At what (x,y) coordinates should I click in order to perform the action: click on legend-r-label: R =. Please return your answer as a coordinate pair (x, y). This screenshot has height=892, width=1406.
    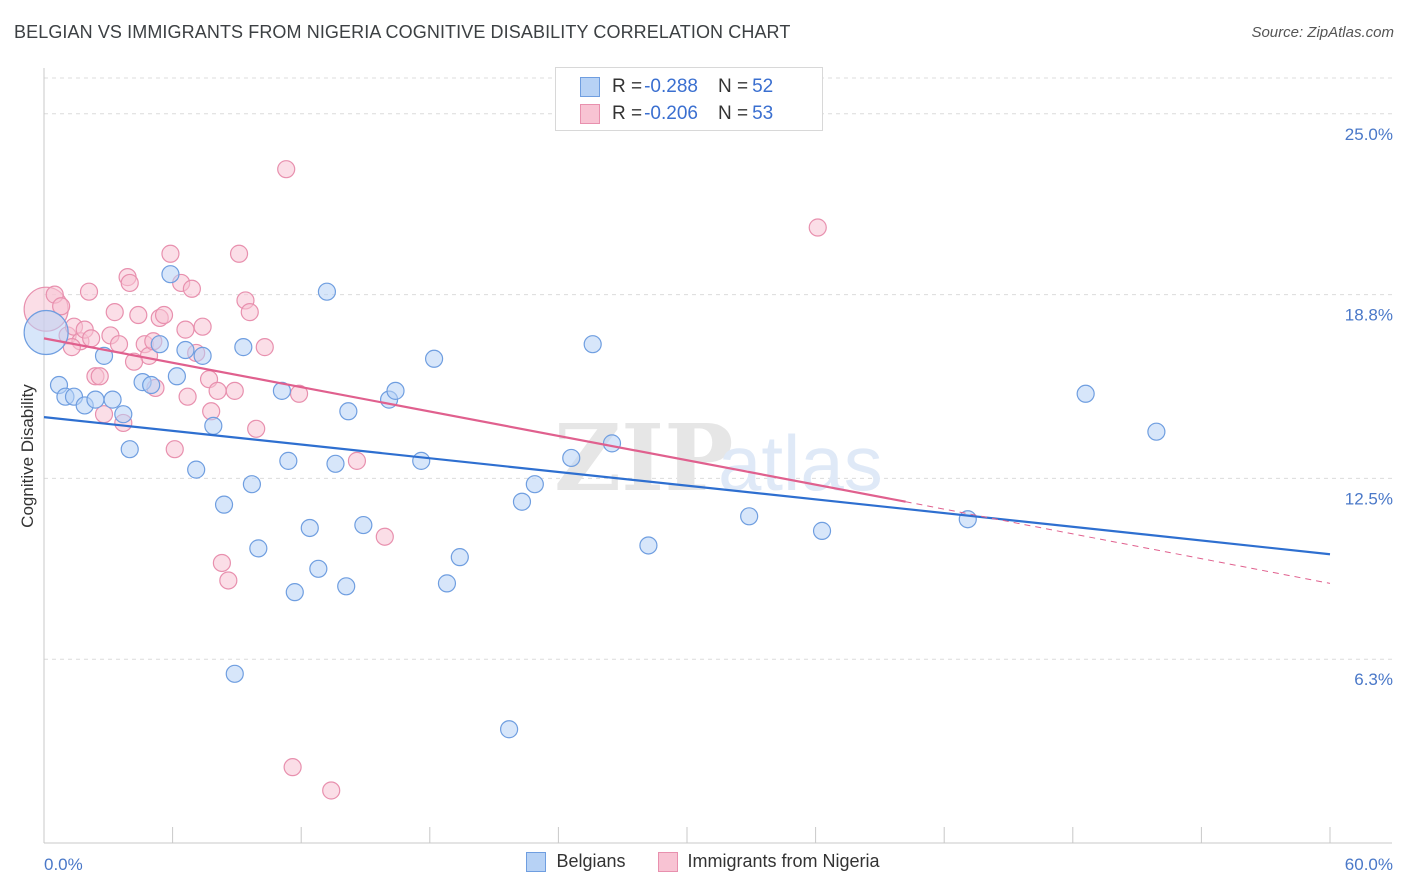
    Looking at the image, I should click on (627, 86).